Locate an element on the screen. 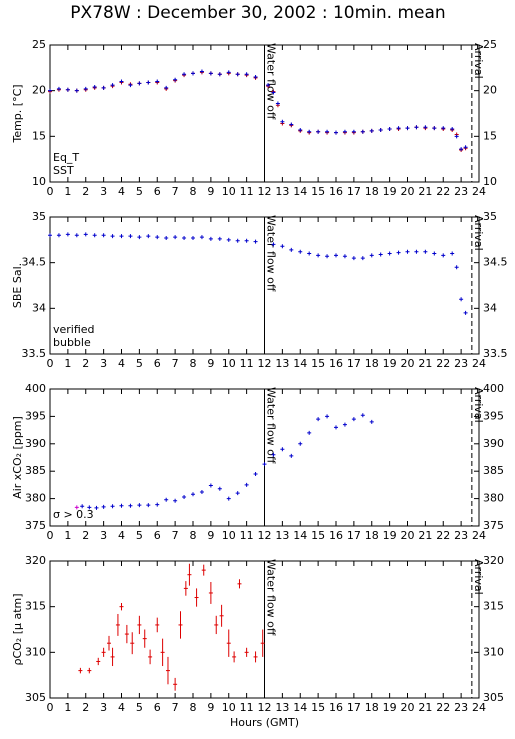  x-tick-label: 21 is located at coordinates (425, 363).